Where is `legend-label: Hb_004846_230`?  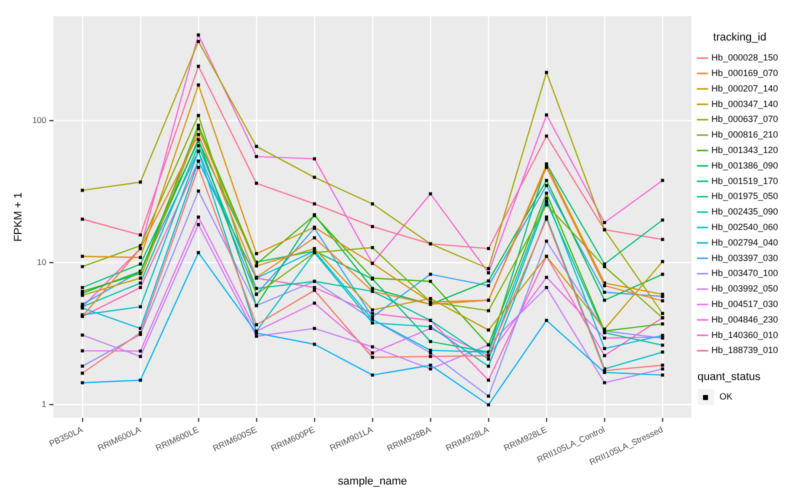
legend-label: Hb_004846_230 is located at coordinates (744, 319).